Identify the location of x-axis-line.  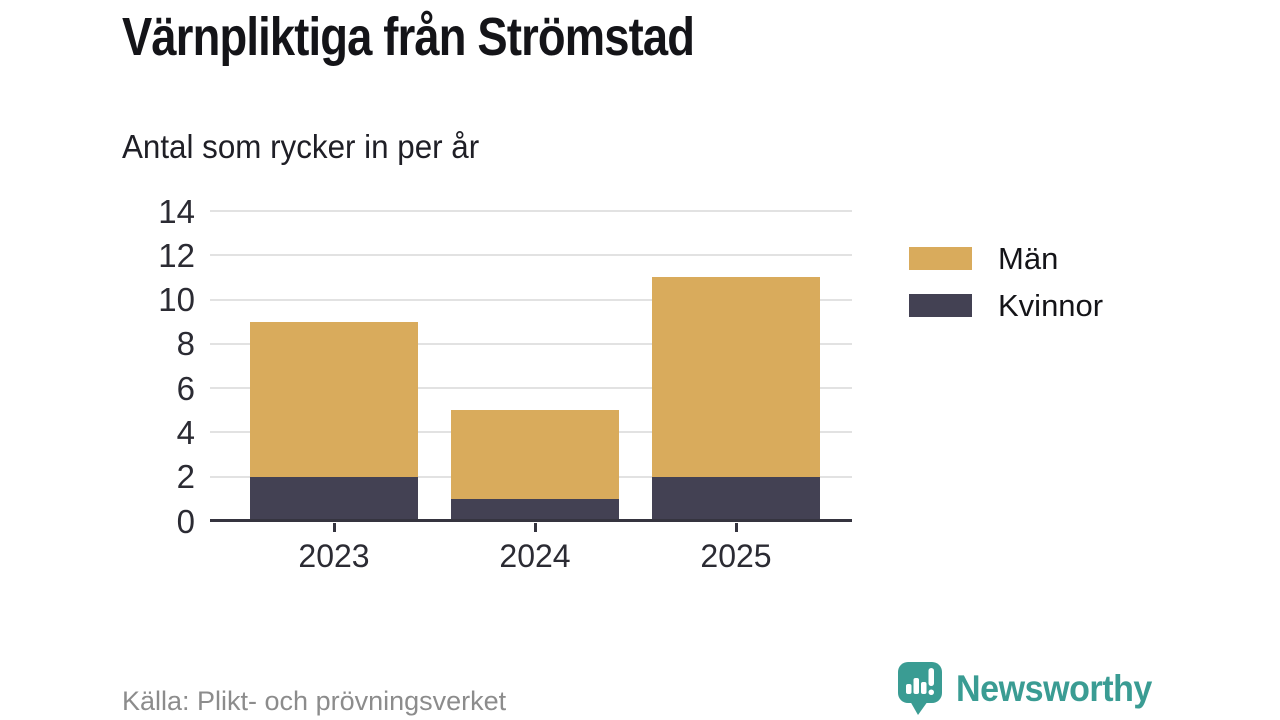
(531, 520).